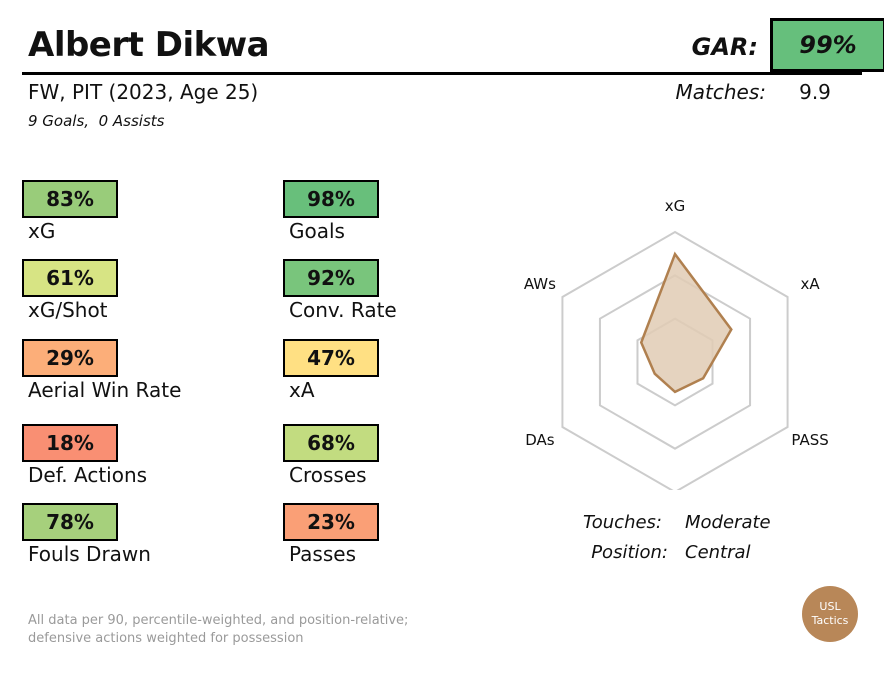 This screenshot has width=884, height=676. What do you see at coordinates (393, 539) in the screenshot?
I see `metric-card-passes: 23% Passes` at bounding box center [393, 539].